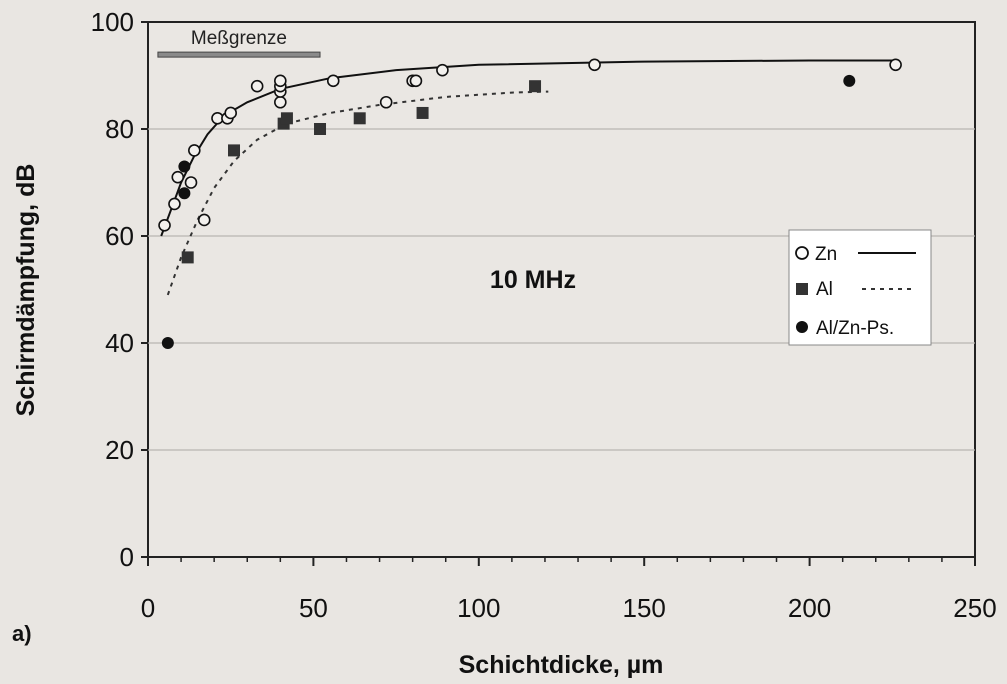 This screenshot has height=684, width=1007. What do you see at coordinates (119, 129) in the screenshot?
I see `y-tick-label-80: 80` at bounding box center [119, 129].